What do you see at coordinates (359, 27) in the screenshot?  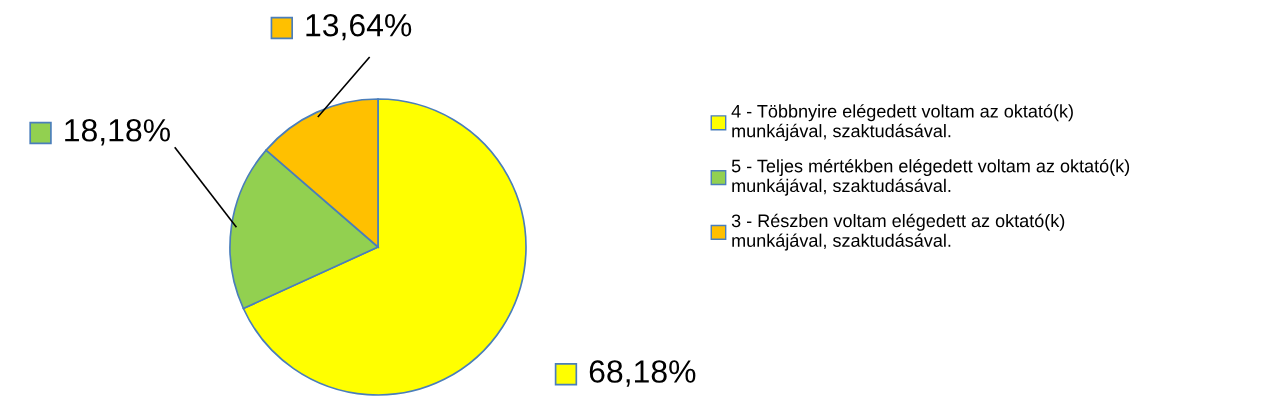 I see `data-label: 13,64%` at bounding box center [359, 27].